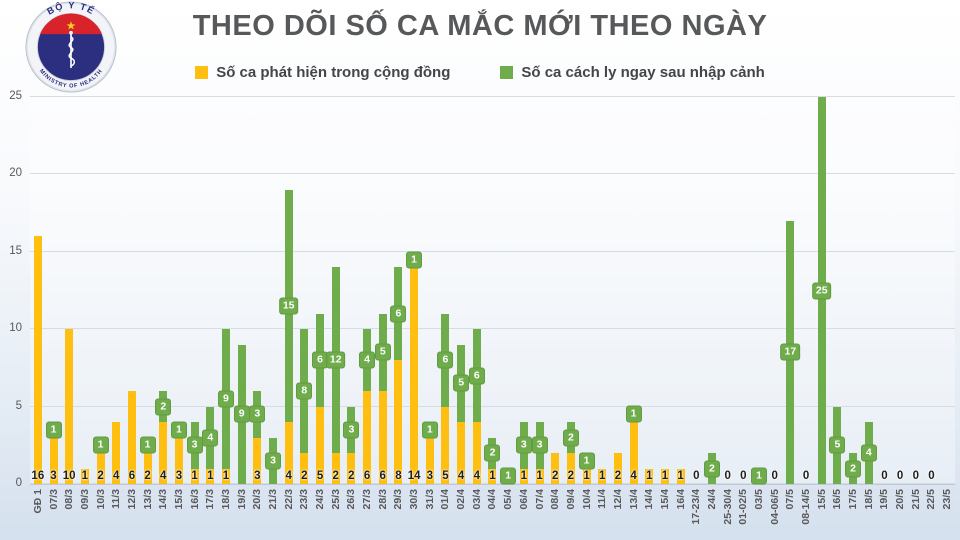 This screenshot has height=540, width=960. Describe the element at coordinates (570, 303) in the screenshot. I see `bar-column: 2 2 09/4` at that location.